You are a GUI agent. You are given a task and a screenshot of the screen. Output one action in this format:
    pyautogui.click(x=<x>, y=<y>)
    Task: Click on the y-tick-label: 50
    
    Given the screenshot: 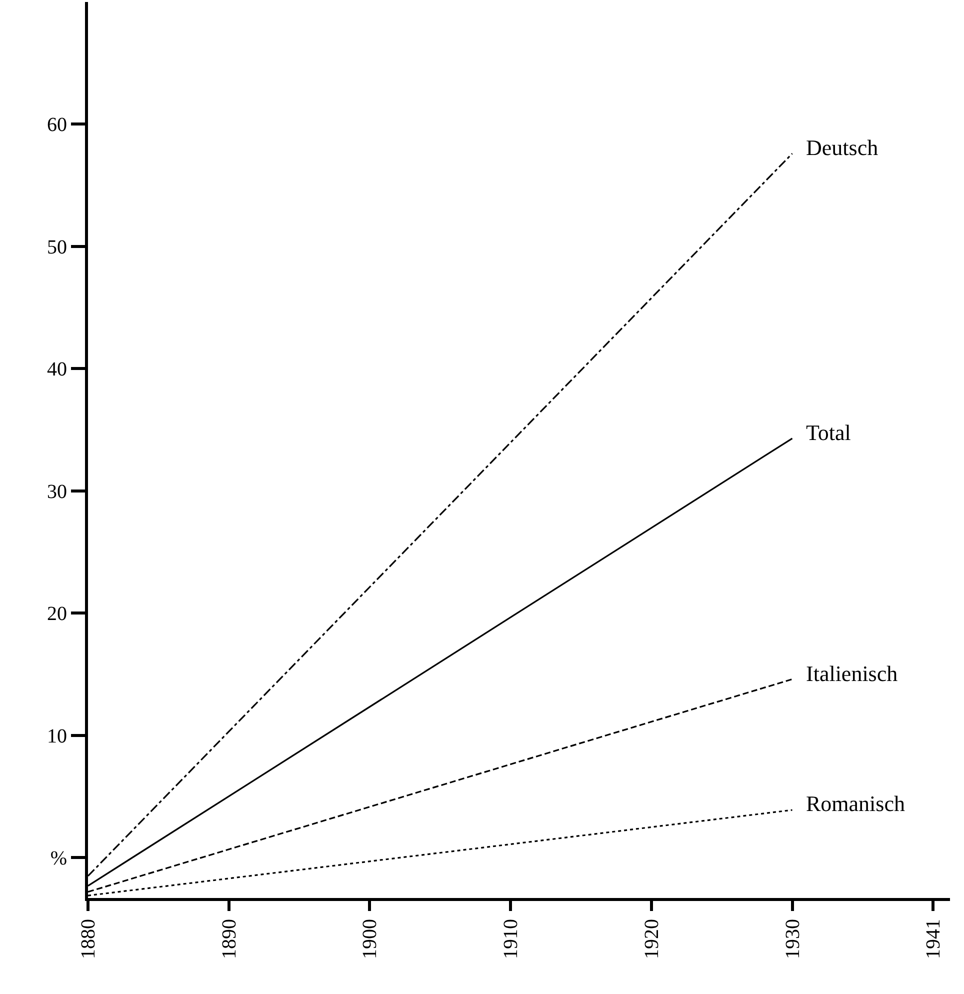 What is the action you would take?
    pyautogui.click(x=57, y=247)
    